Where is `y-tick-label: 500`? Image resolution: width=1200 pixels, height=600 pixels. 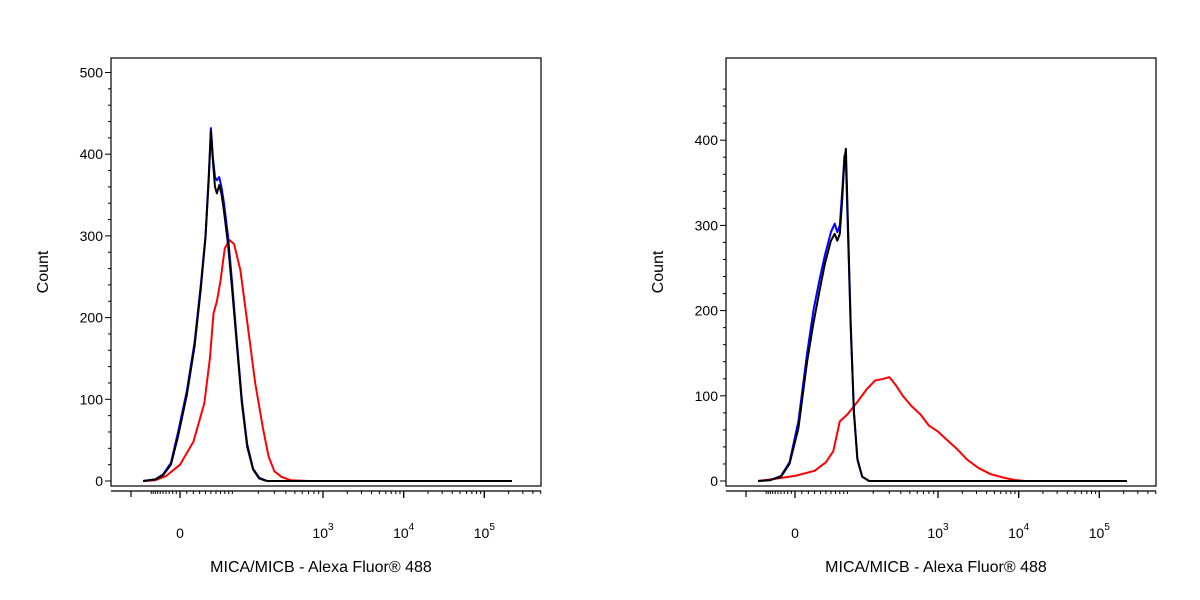
y-tick-label: 500 is located at coordinates (92, 73).